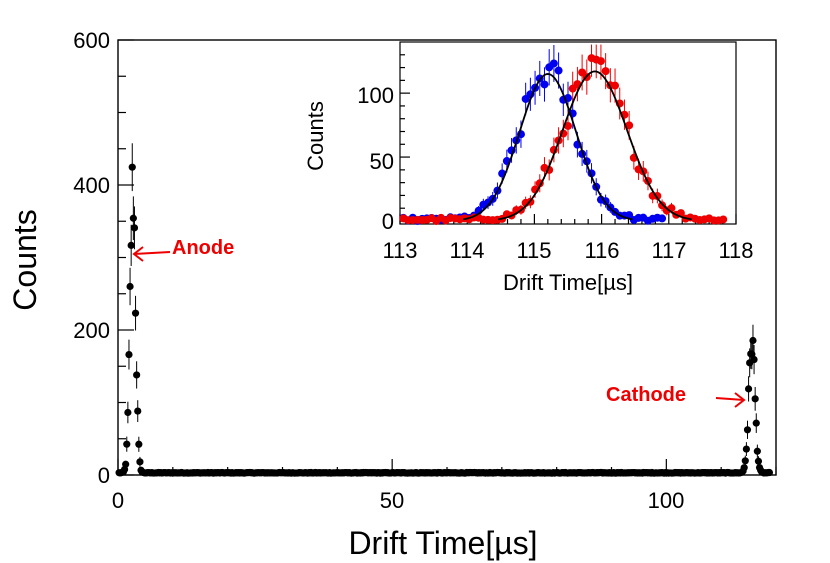 Image resolution: width=830 pixels, height=563 pixels. Describe the element at coordinates (375, 95) in the screenshot. I see `inset-y-tick-label: 100` at that location.